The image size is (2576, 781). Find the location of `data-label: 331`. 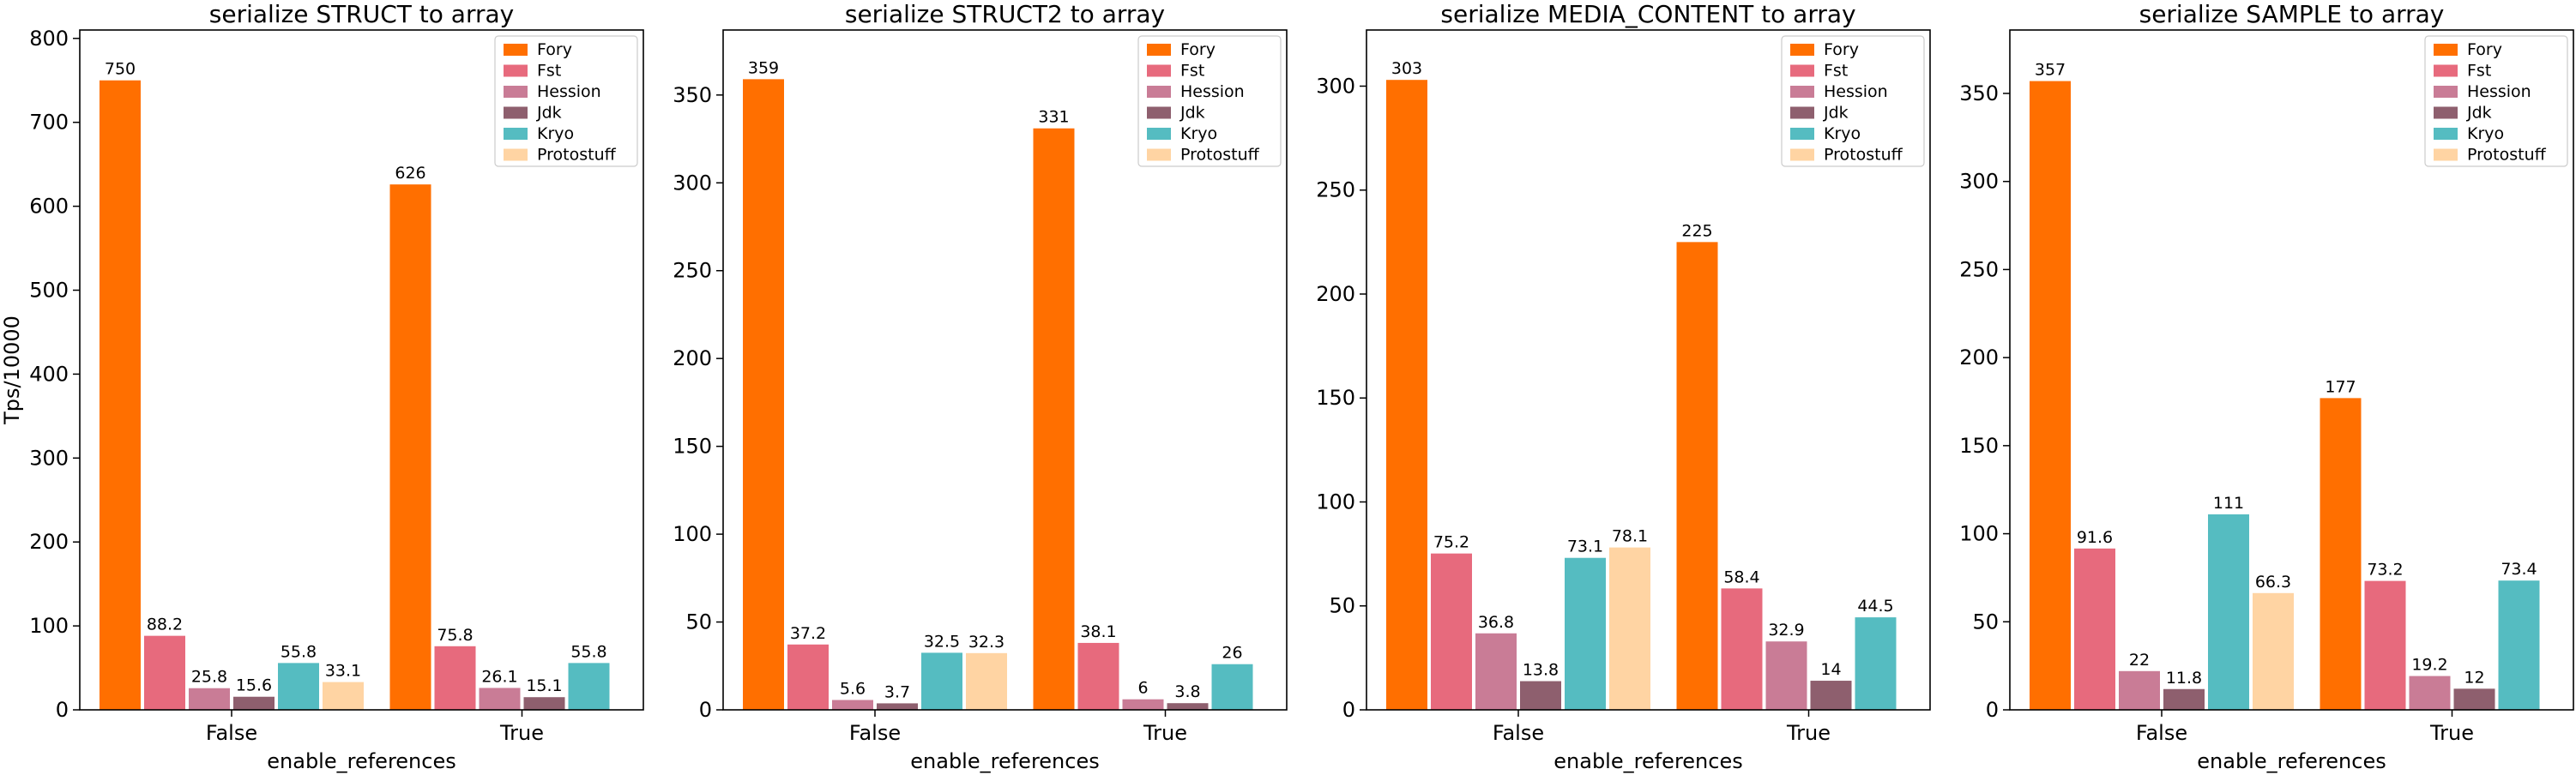

data-label: 331 is located at coordinates (1053, 117).